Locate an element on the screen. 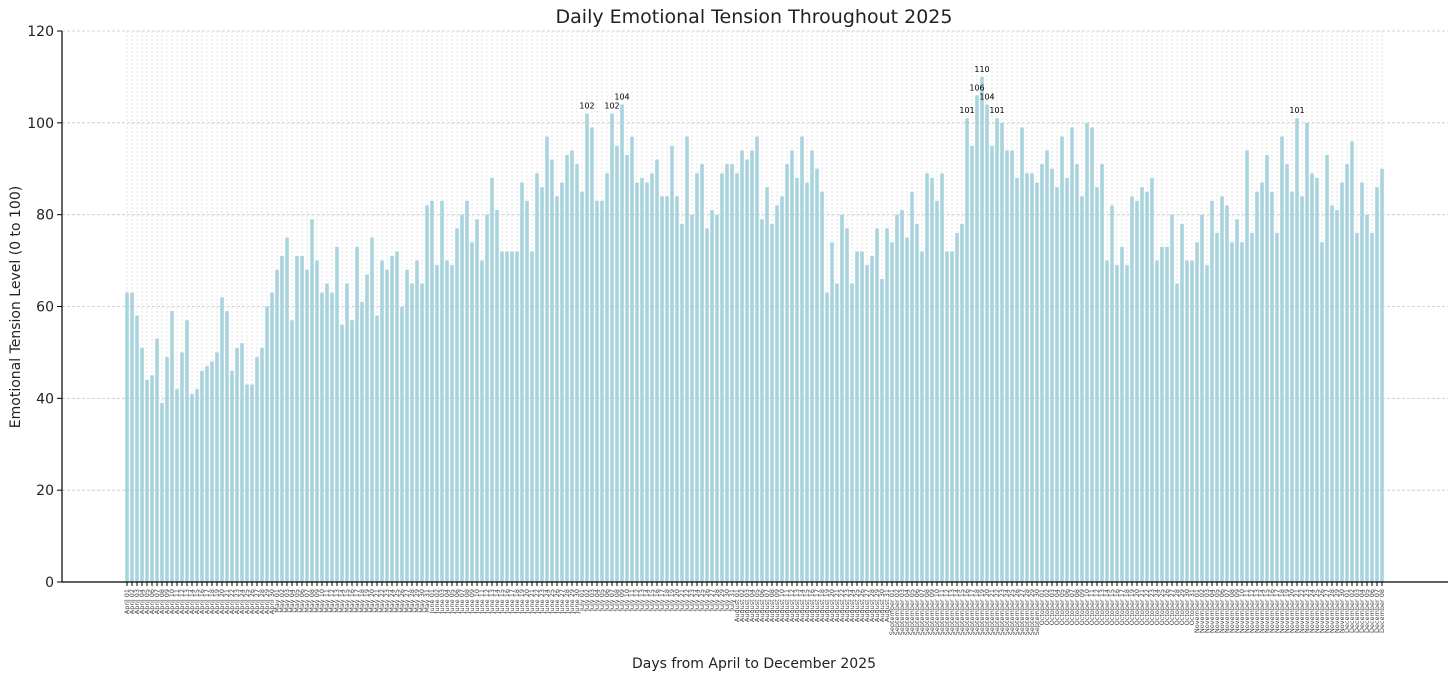 The width and height of the screenshot is (1456, 681). x-tick-label: August 31 is located at coordinates (887, 605).